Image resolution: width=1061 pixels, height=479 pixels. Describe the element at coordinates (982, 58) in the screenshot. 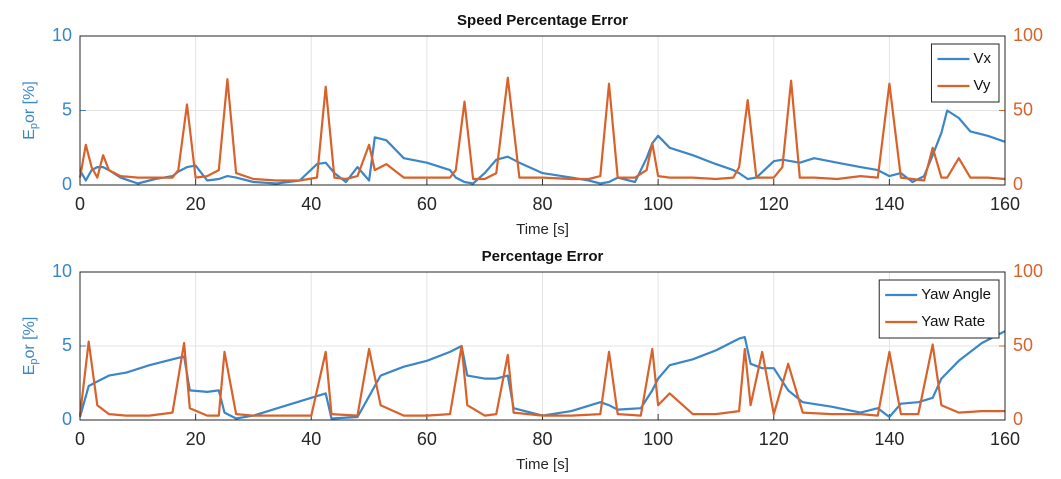

I see `legend-label: Vx` at that location.